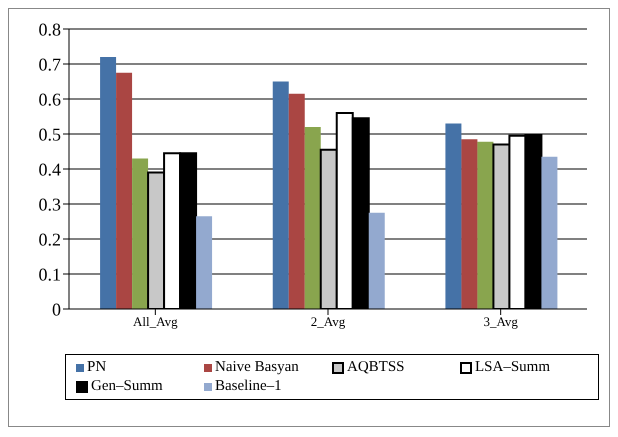 The image size is (618, 437). Describe the element at coordinates (500, 322) in the screenshot. I see `x-tick-label: 3_Avg` at that location.